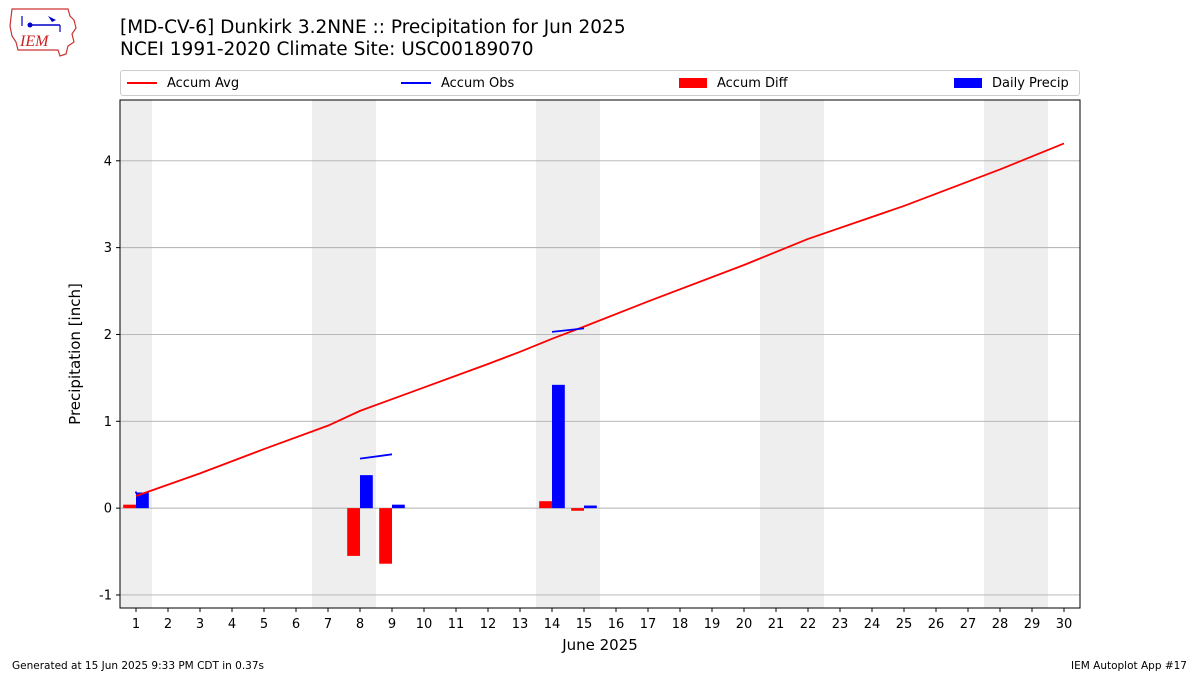 Image resolution: width=1200 pixels, height=675 pixels. I want to click on x-tick-label: 4, so click(232, 624).